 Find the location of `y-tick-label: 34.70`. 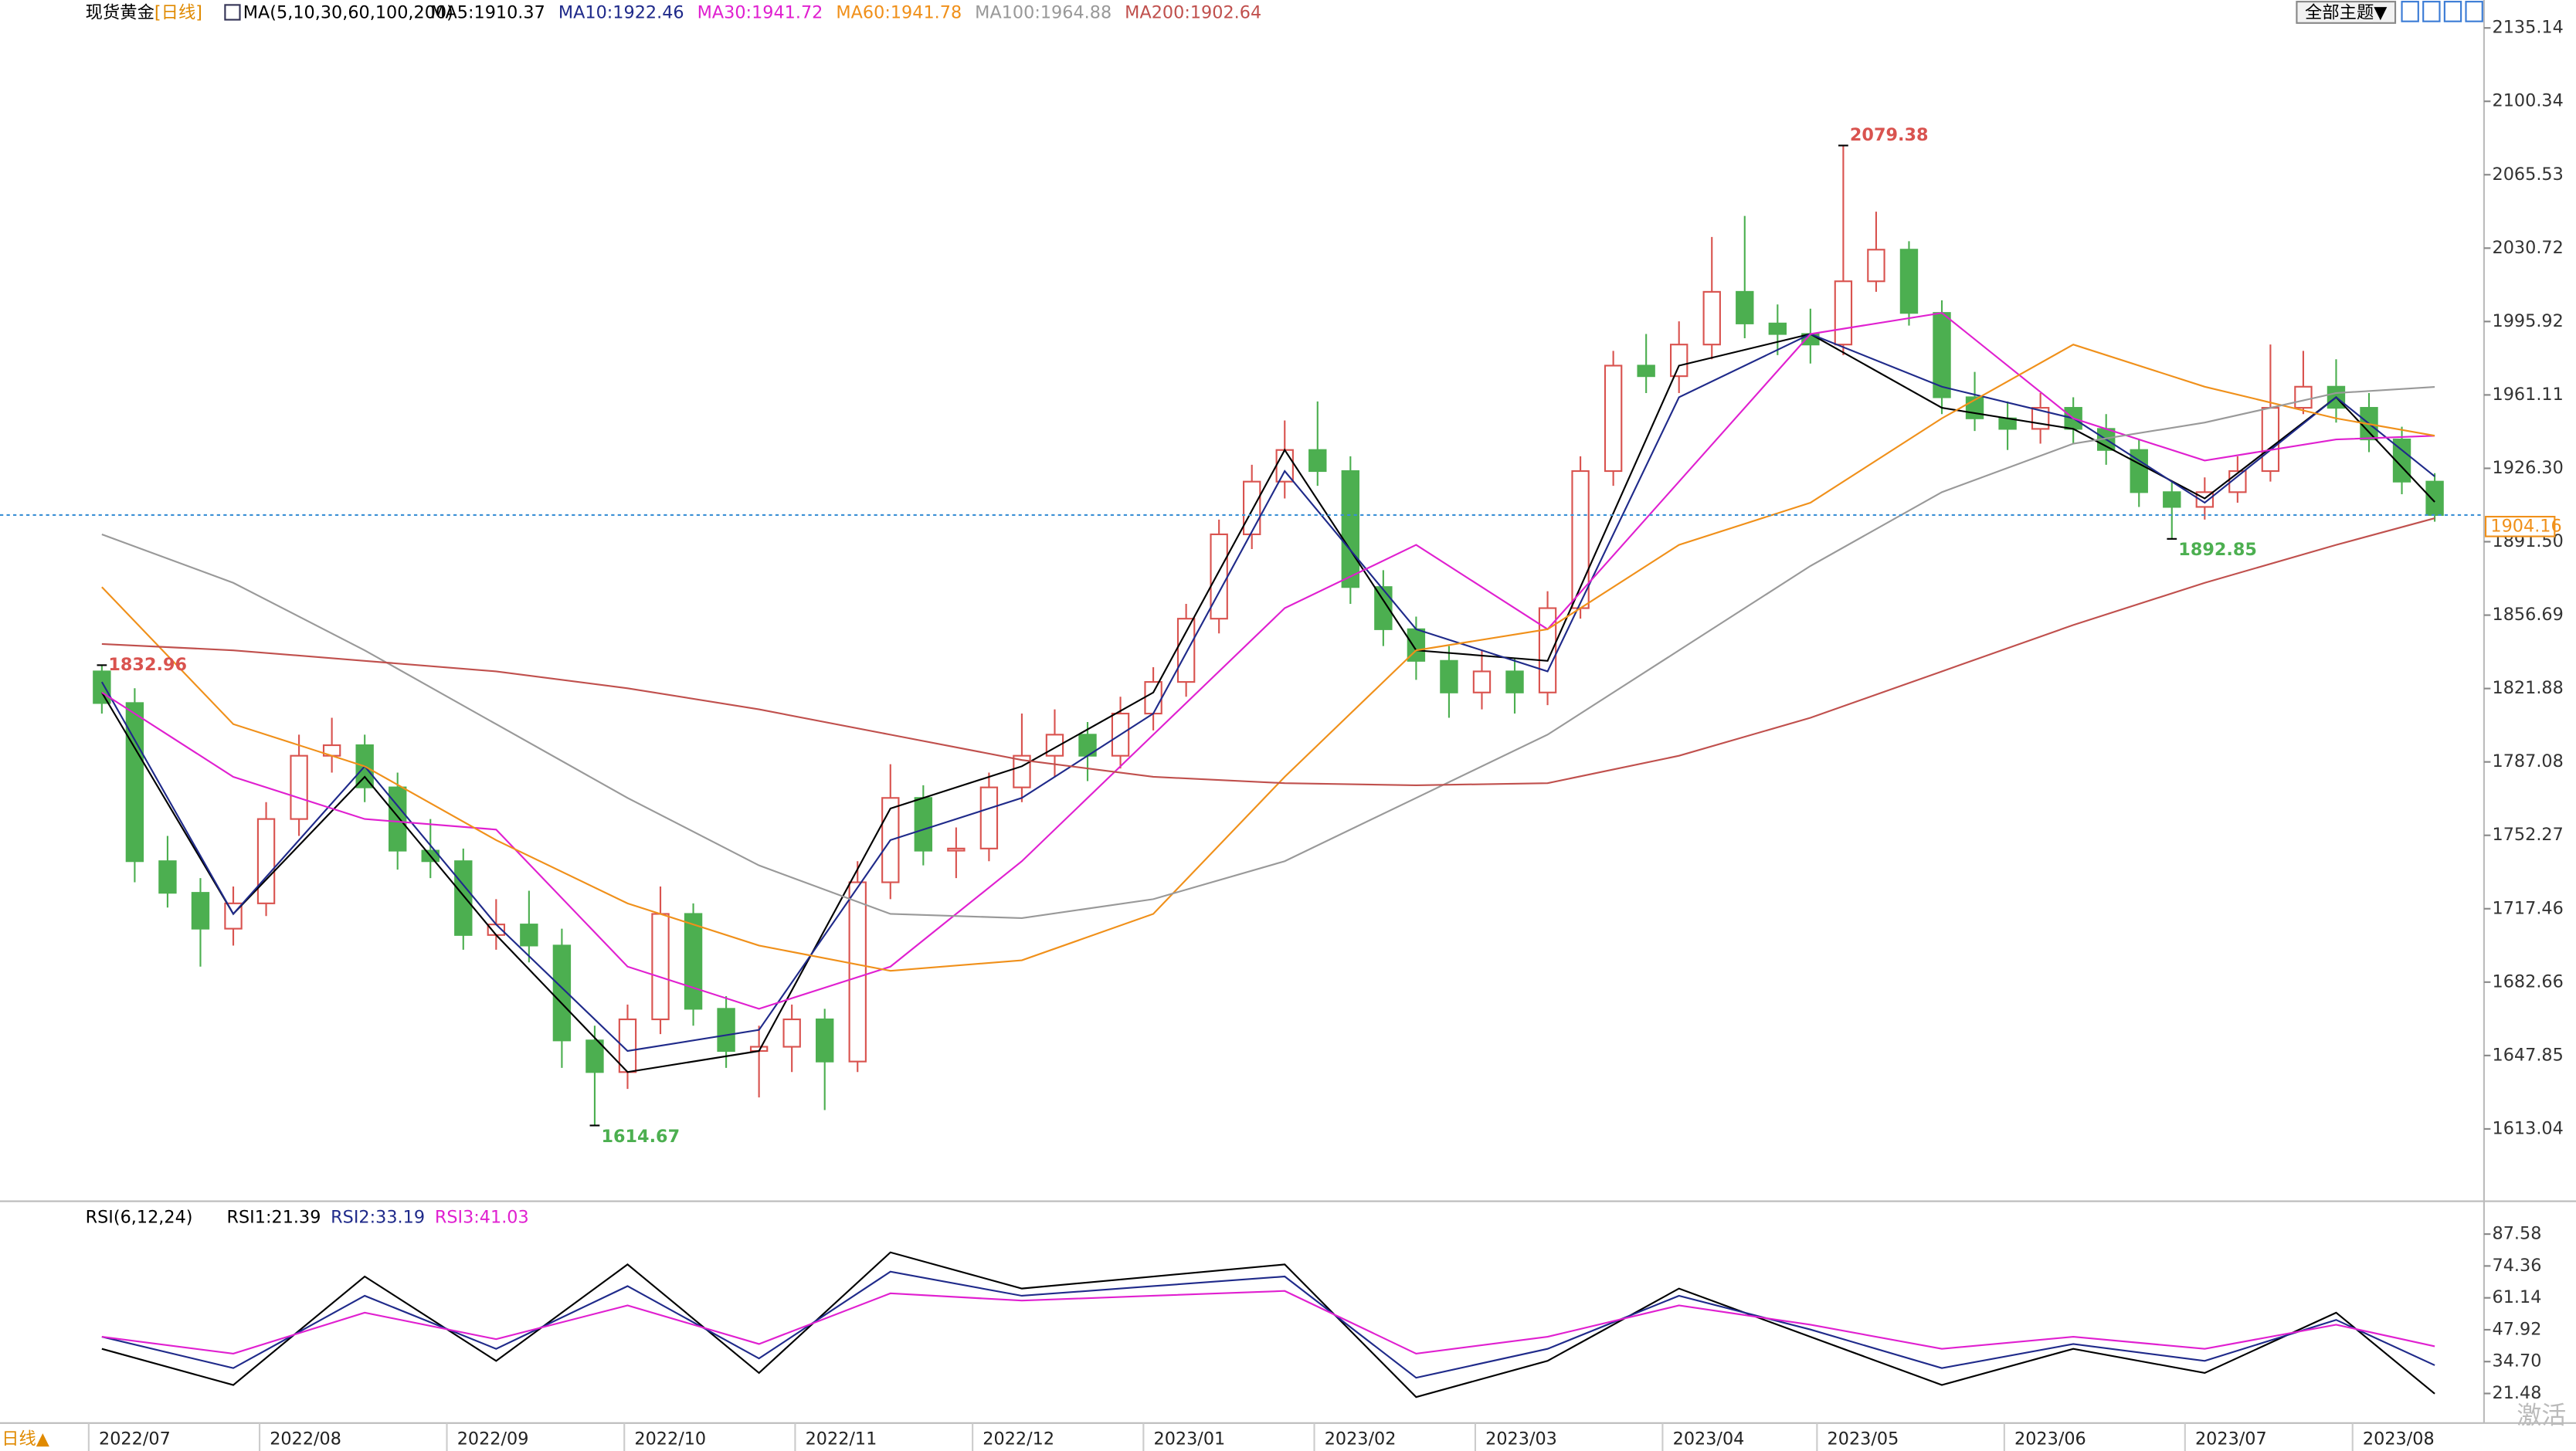

y-tick-label: 34.70 is located at coordinates (2517, 1361).